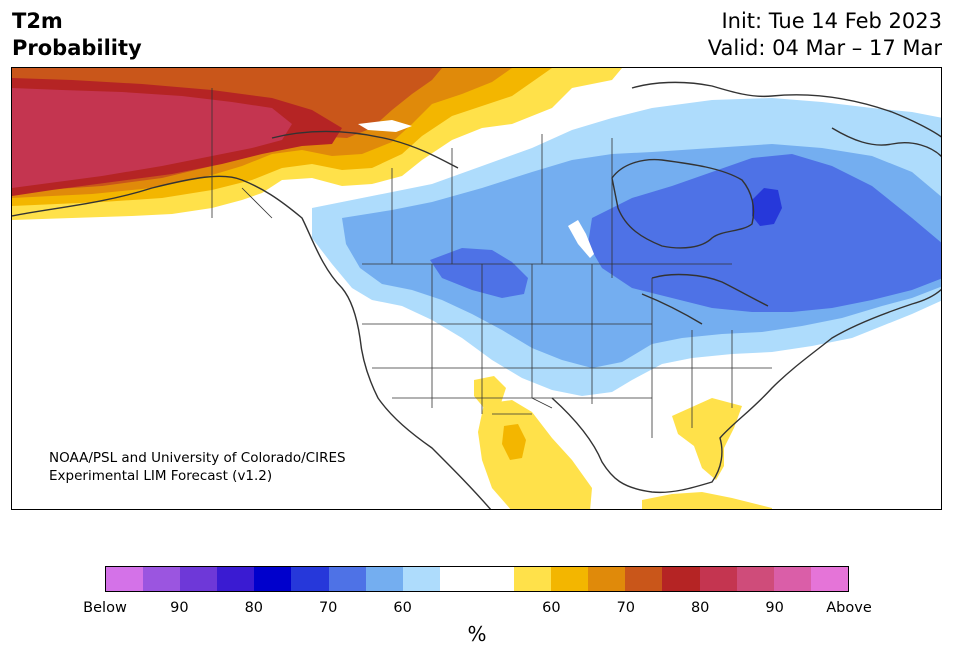 This screenshot has width=953, height=659. Describe the element at coordinates (477, 634) in the screenshot. I see `colorbar-unit: %` at that location.